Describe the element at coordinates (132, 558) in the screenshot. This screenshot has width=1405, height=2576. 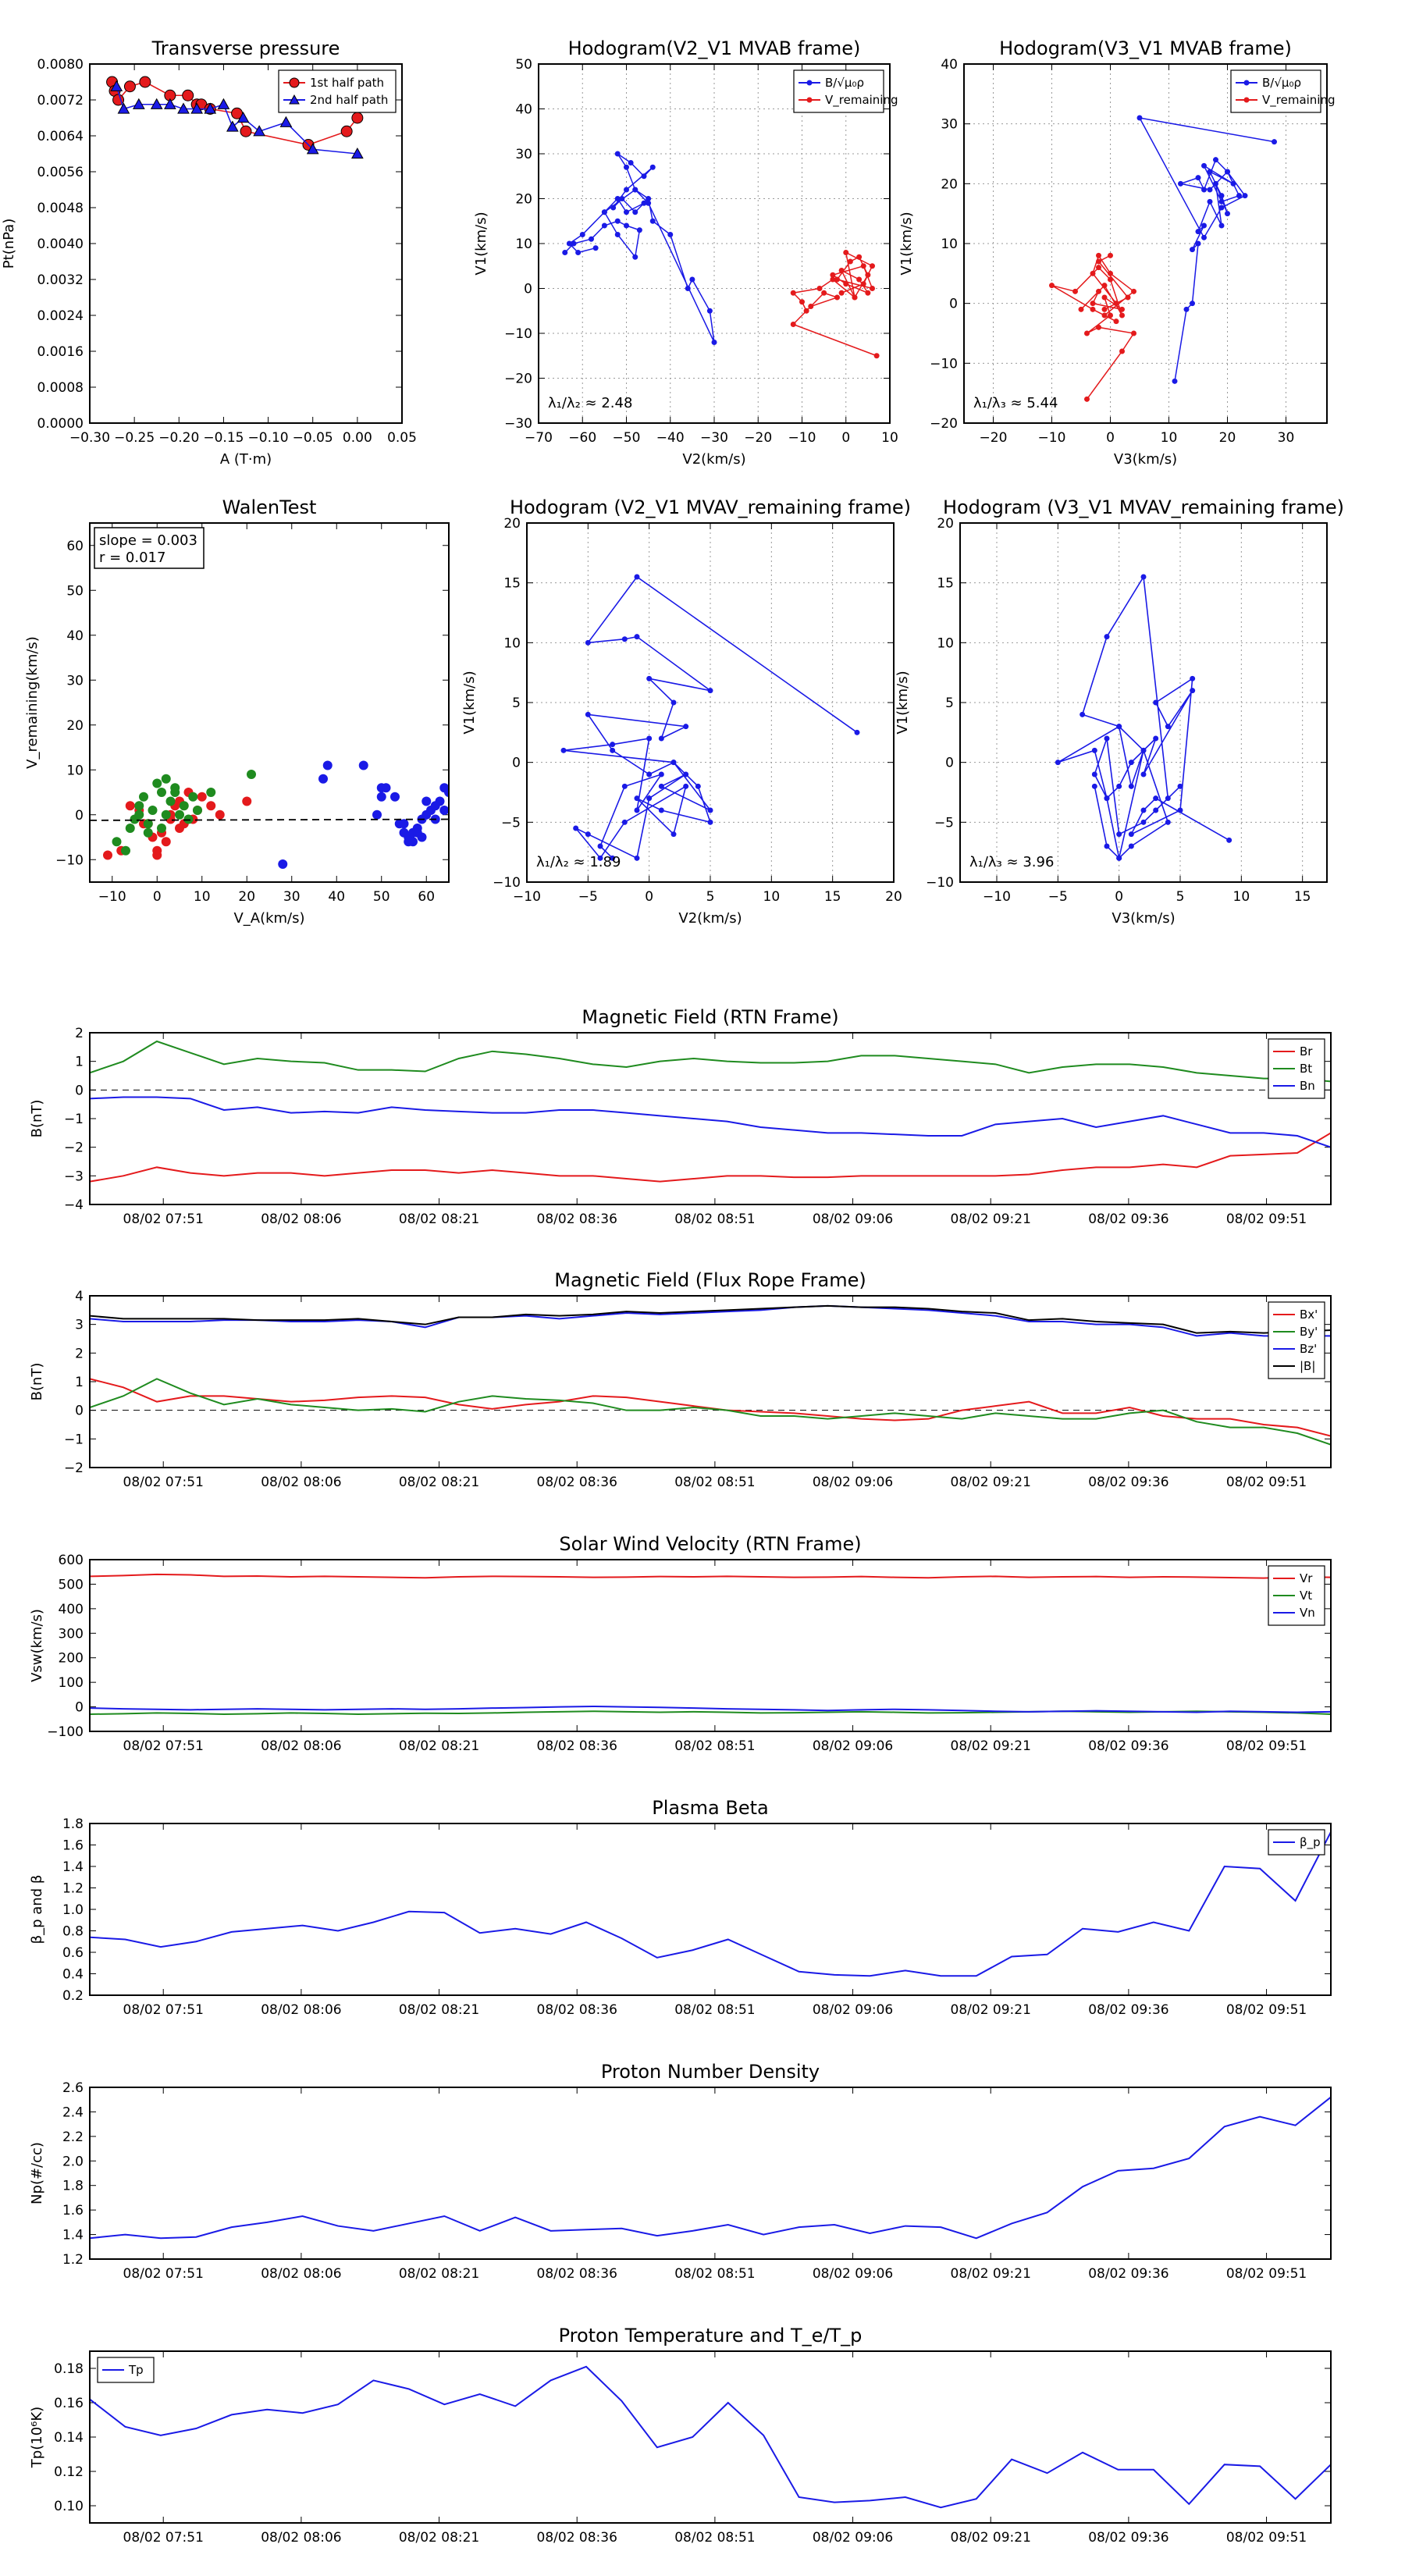
I see `annotation-text: r = 0.017` at that location.